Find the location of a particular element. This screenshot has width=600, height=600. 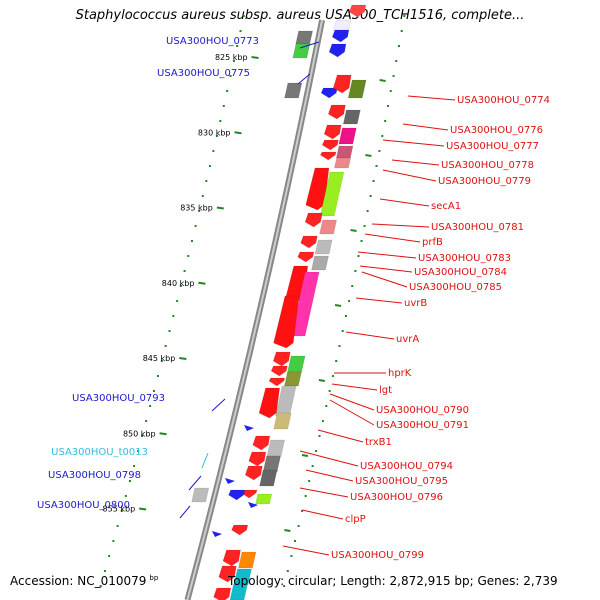

tick-label: 845 kbp is located at coordinates (159, 358).